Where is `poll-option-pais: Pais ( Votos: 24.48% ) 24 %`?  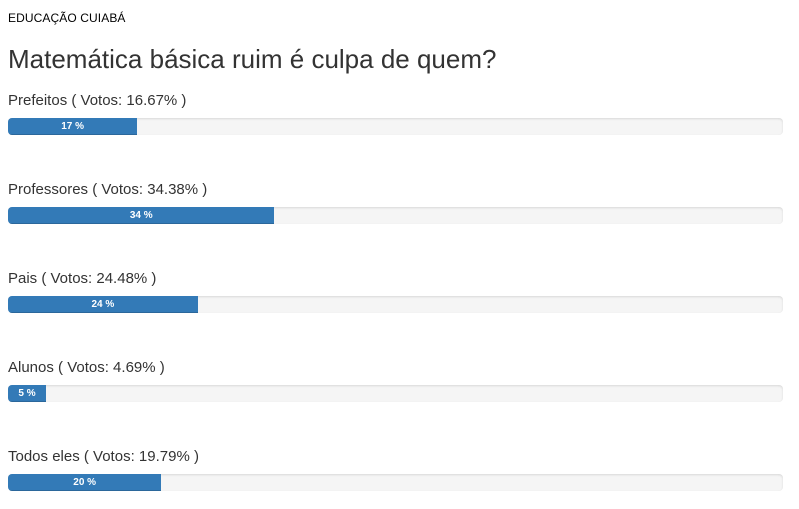
poll-option-pais: Pais ( Votos: 24.48% ) 24 % is located at coordinates (396, 291).